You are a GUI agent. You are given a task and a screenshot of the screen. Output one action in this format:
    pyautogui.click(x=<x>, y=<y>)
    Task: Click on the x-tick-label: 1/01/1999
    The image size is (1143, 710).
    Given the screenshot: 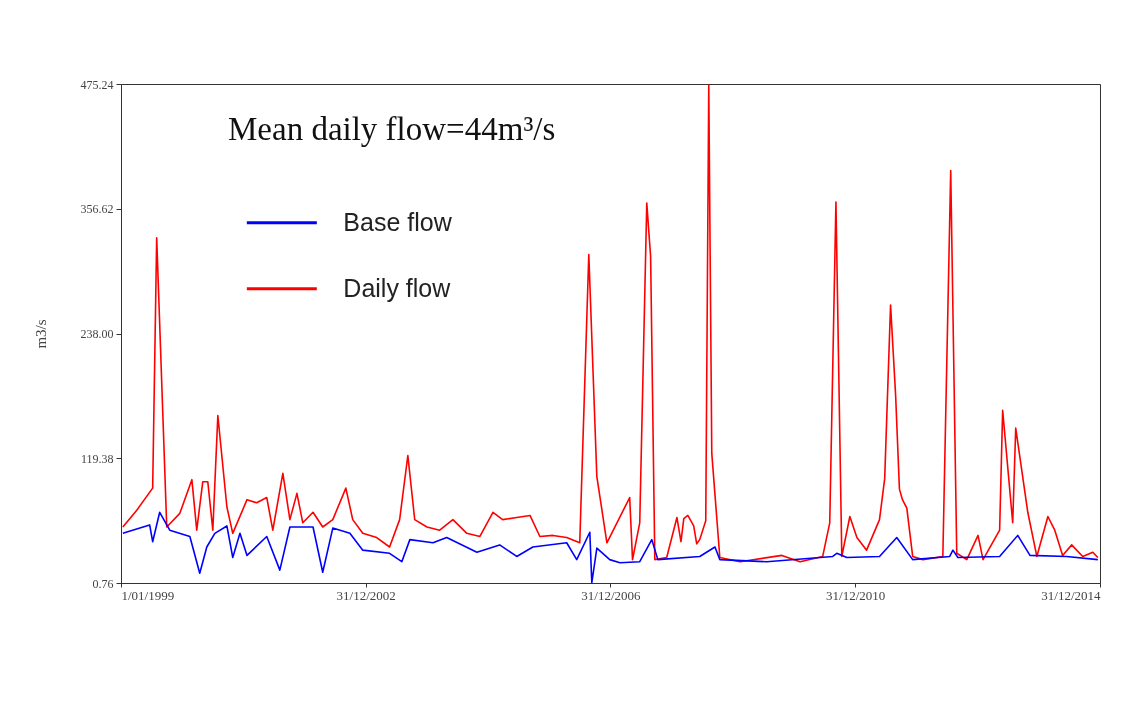 What is the action you would take?
    pyautogui.click(x=148, y=595)
    